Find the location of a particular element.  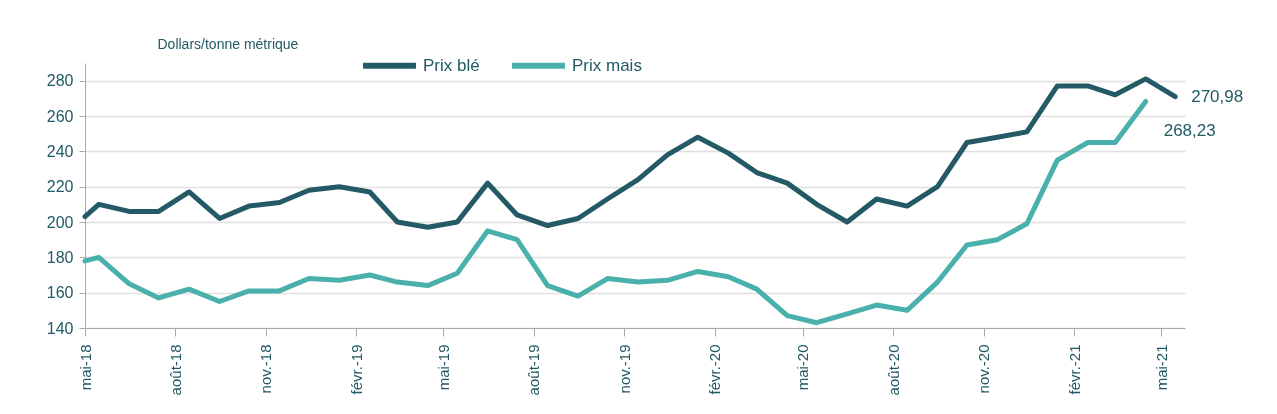

data-label: 268,23 is located at coordinates (1189, 131).